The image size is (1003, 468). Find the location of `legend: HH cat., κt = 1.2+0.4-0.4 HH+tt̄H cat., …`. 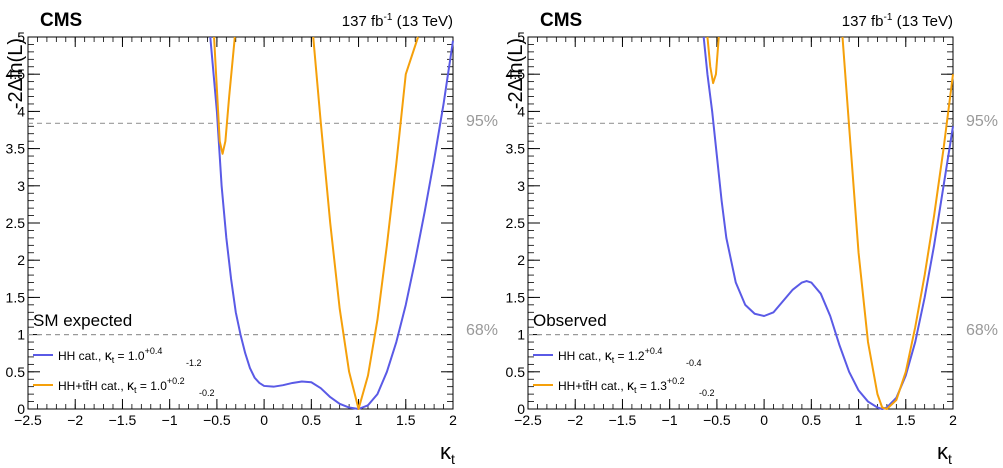

legend: HH cat., κt = 1.2+0.4-0.4 HH+tt̄H cat., … is located at coordinates (624, 372).